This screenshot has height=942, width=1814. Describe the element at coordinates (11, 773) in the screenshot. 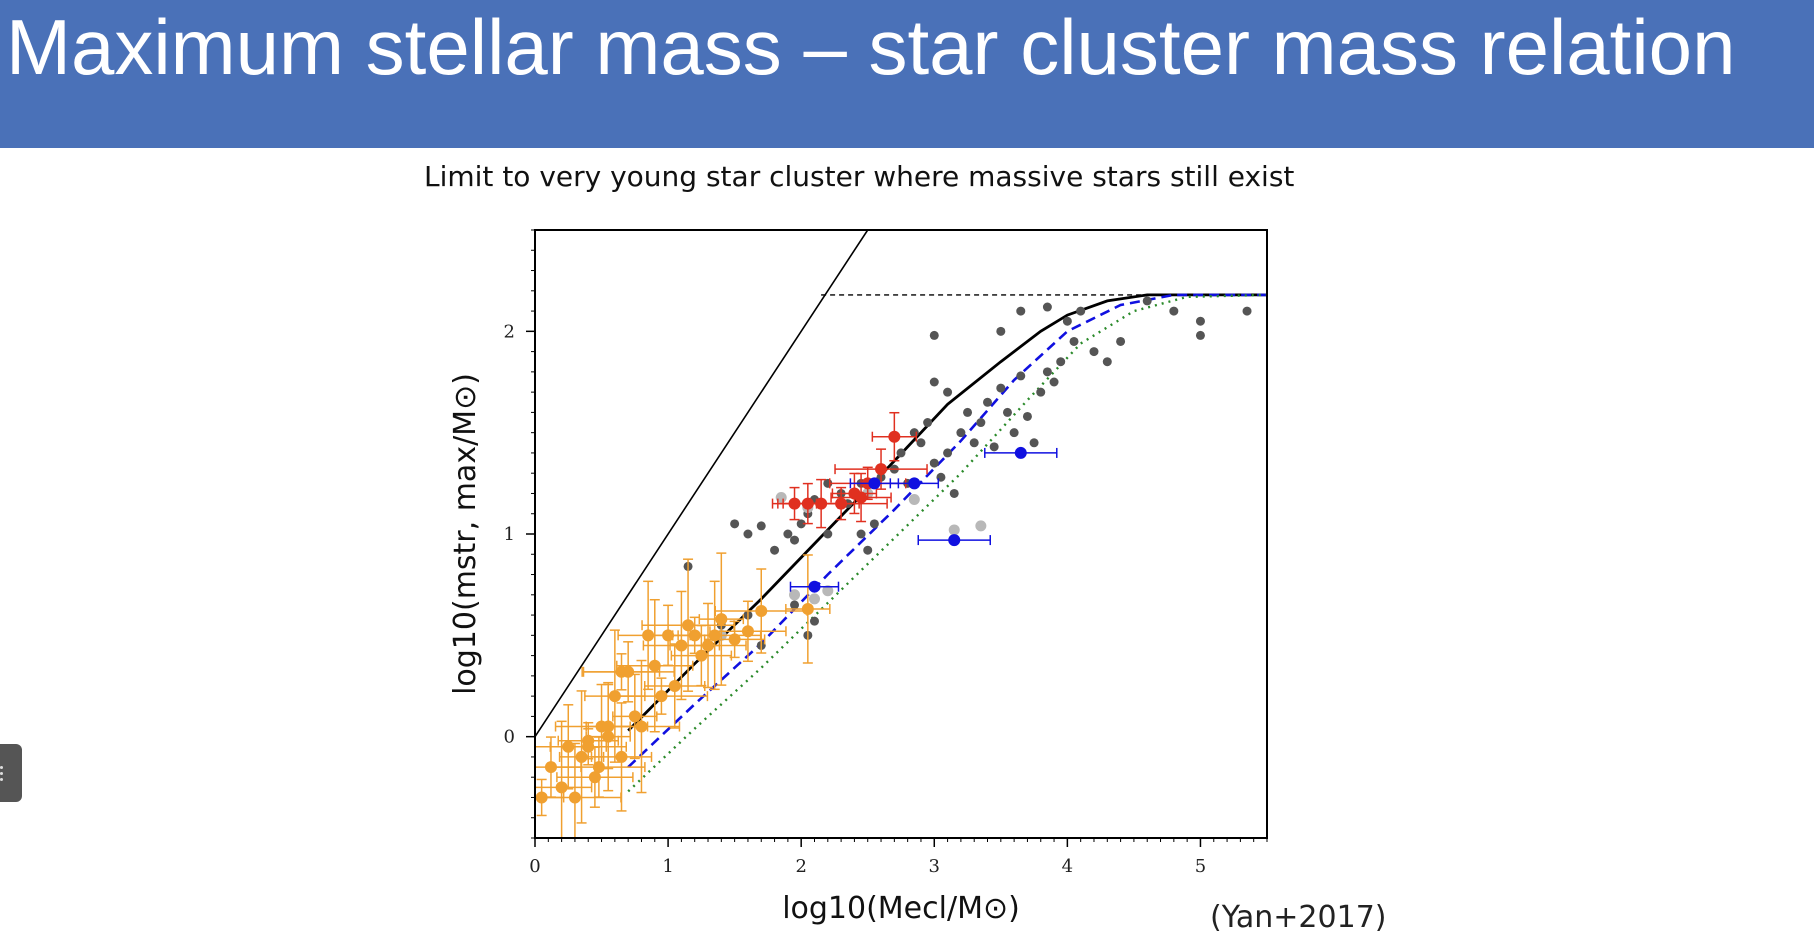

I see `slide-menu-handle` at that location.